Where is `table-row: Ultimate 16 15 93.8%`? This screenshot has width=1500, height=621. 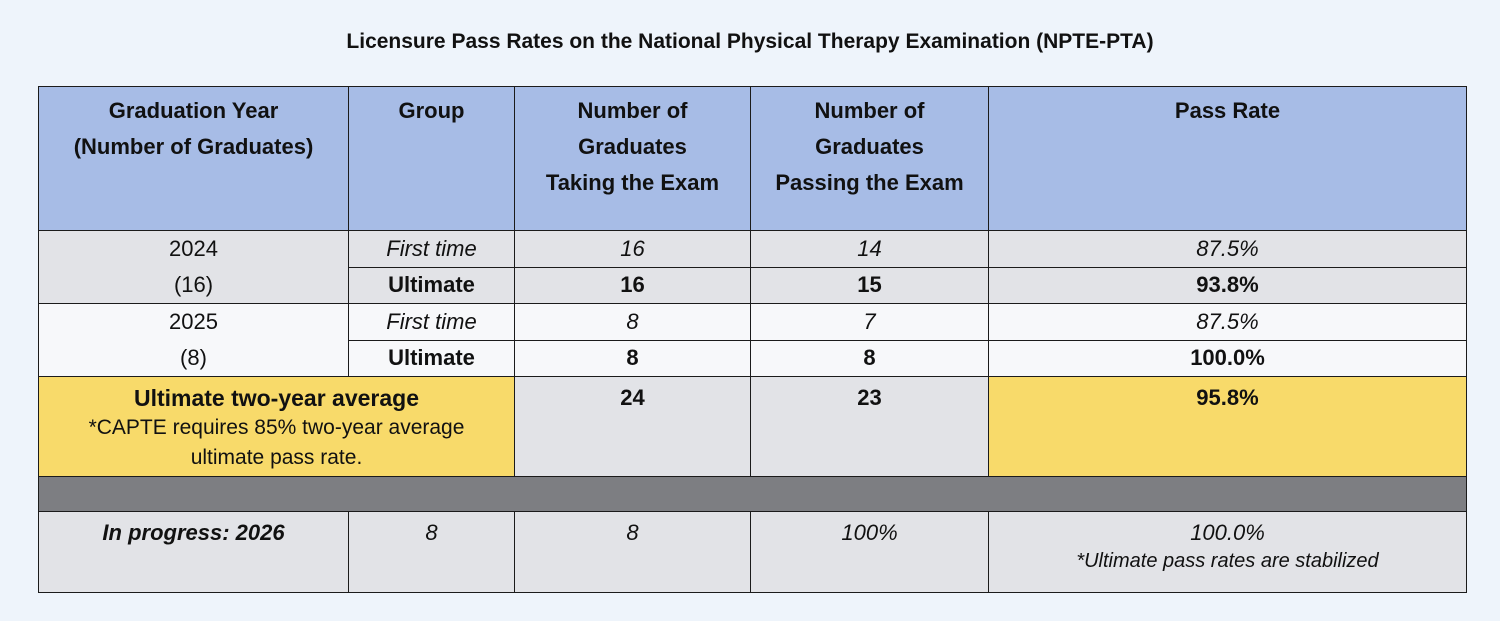 table-row: Ultimate 16 15 93.8% is located at coordinates (752, 285).